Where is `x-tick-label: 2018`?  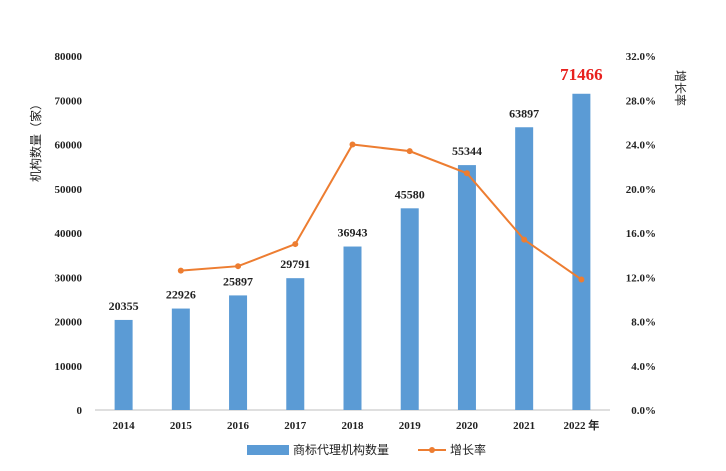 x-tick-label: 2018 is located at coordinates (353, 426).